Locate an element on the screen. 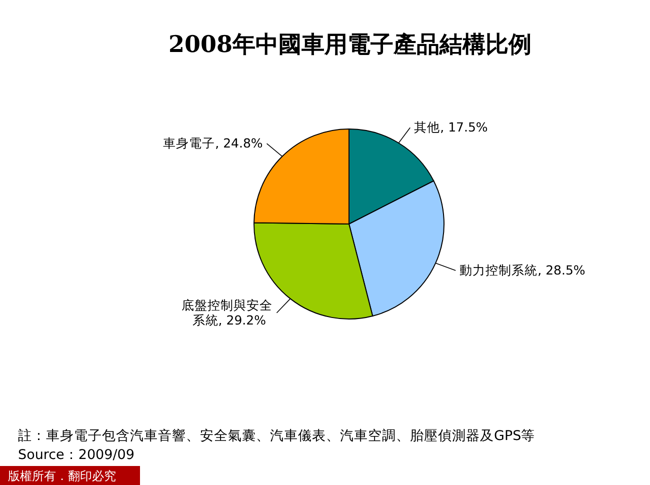  source-note: Source：2009/09 is located at coordinates (76, 455).